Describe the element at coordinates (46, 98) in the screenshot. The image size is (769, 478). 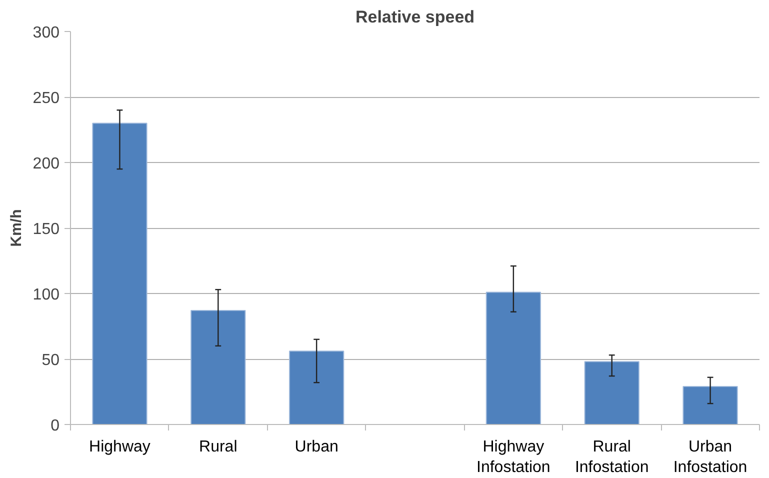
I see `y-tick-label: 250` at that location.